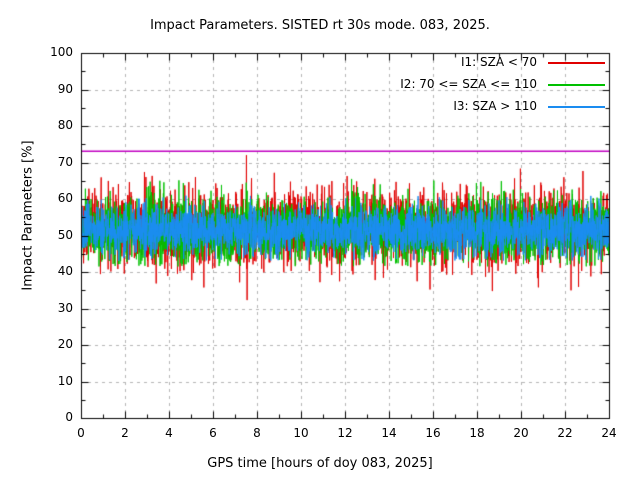 This screenshot has height=480, width=640. I want to click on y-tick-label: 0, so click(69, 417).